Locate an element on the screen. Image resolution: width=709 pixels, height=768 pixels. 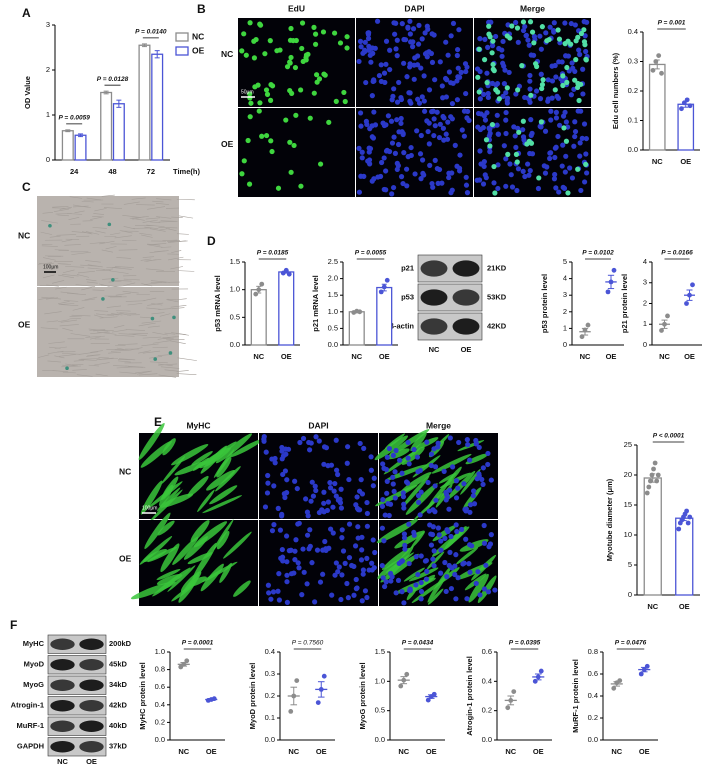
y-tick-label: 0.3 is located at coordinates (270, 673).